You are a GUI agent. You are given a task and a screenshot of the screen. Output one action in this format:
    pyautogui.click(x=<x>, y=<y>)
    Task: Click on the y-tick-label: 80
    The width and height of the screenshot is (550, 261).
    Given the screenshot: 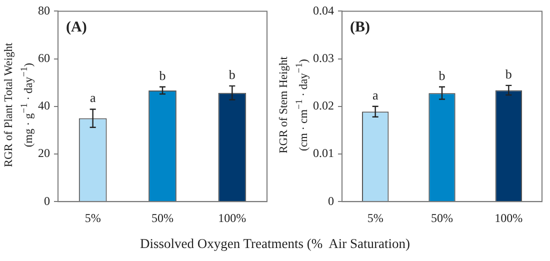 What is the action you would take?
    pyautogui.click(x=44, y=10)
    